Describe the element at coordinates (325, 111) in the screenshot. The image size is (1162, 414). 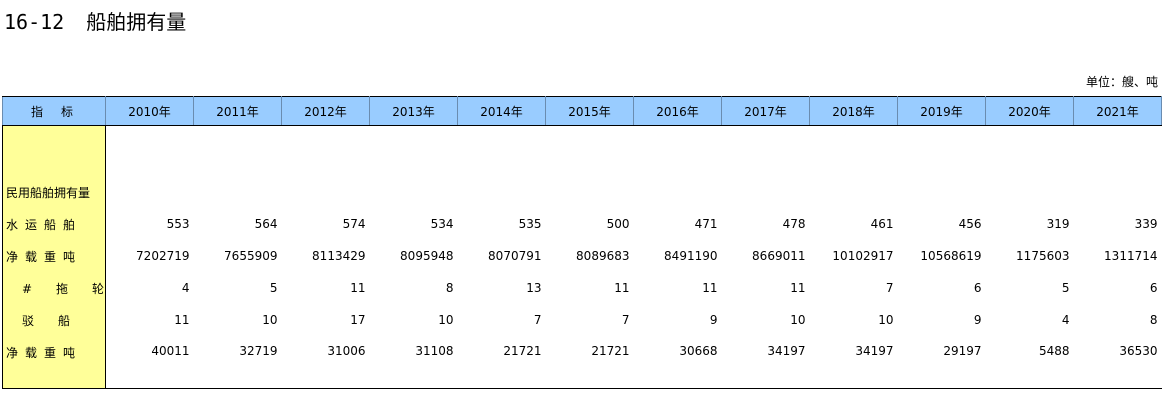
I see `year-header: 2012年` at that location.